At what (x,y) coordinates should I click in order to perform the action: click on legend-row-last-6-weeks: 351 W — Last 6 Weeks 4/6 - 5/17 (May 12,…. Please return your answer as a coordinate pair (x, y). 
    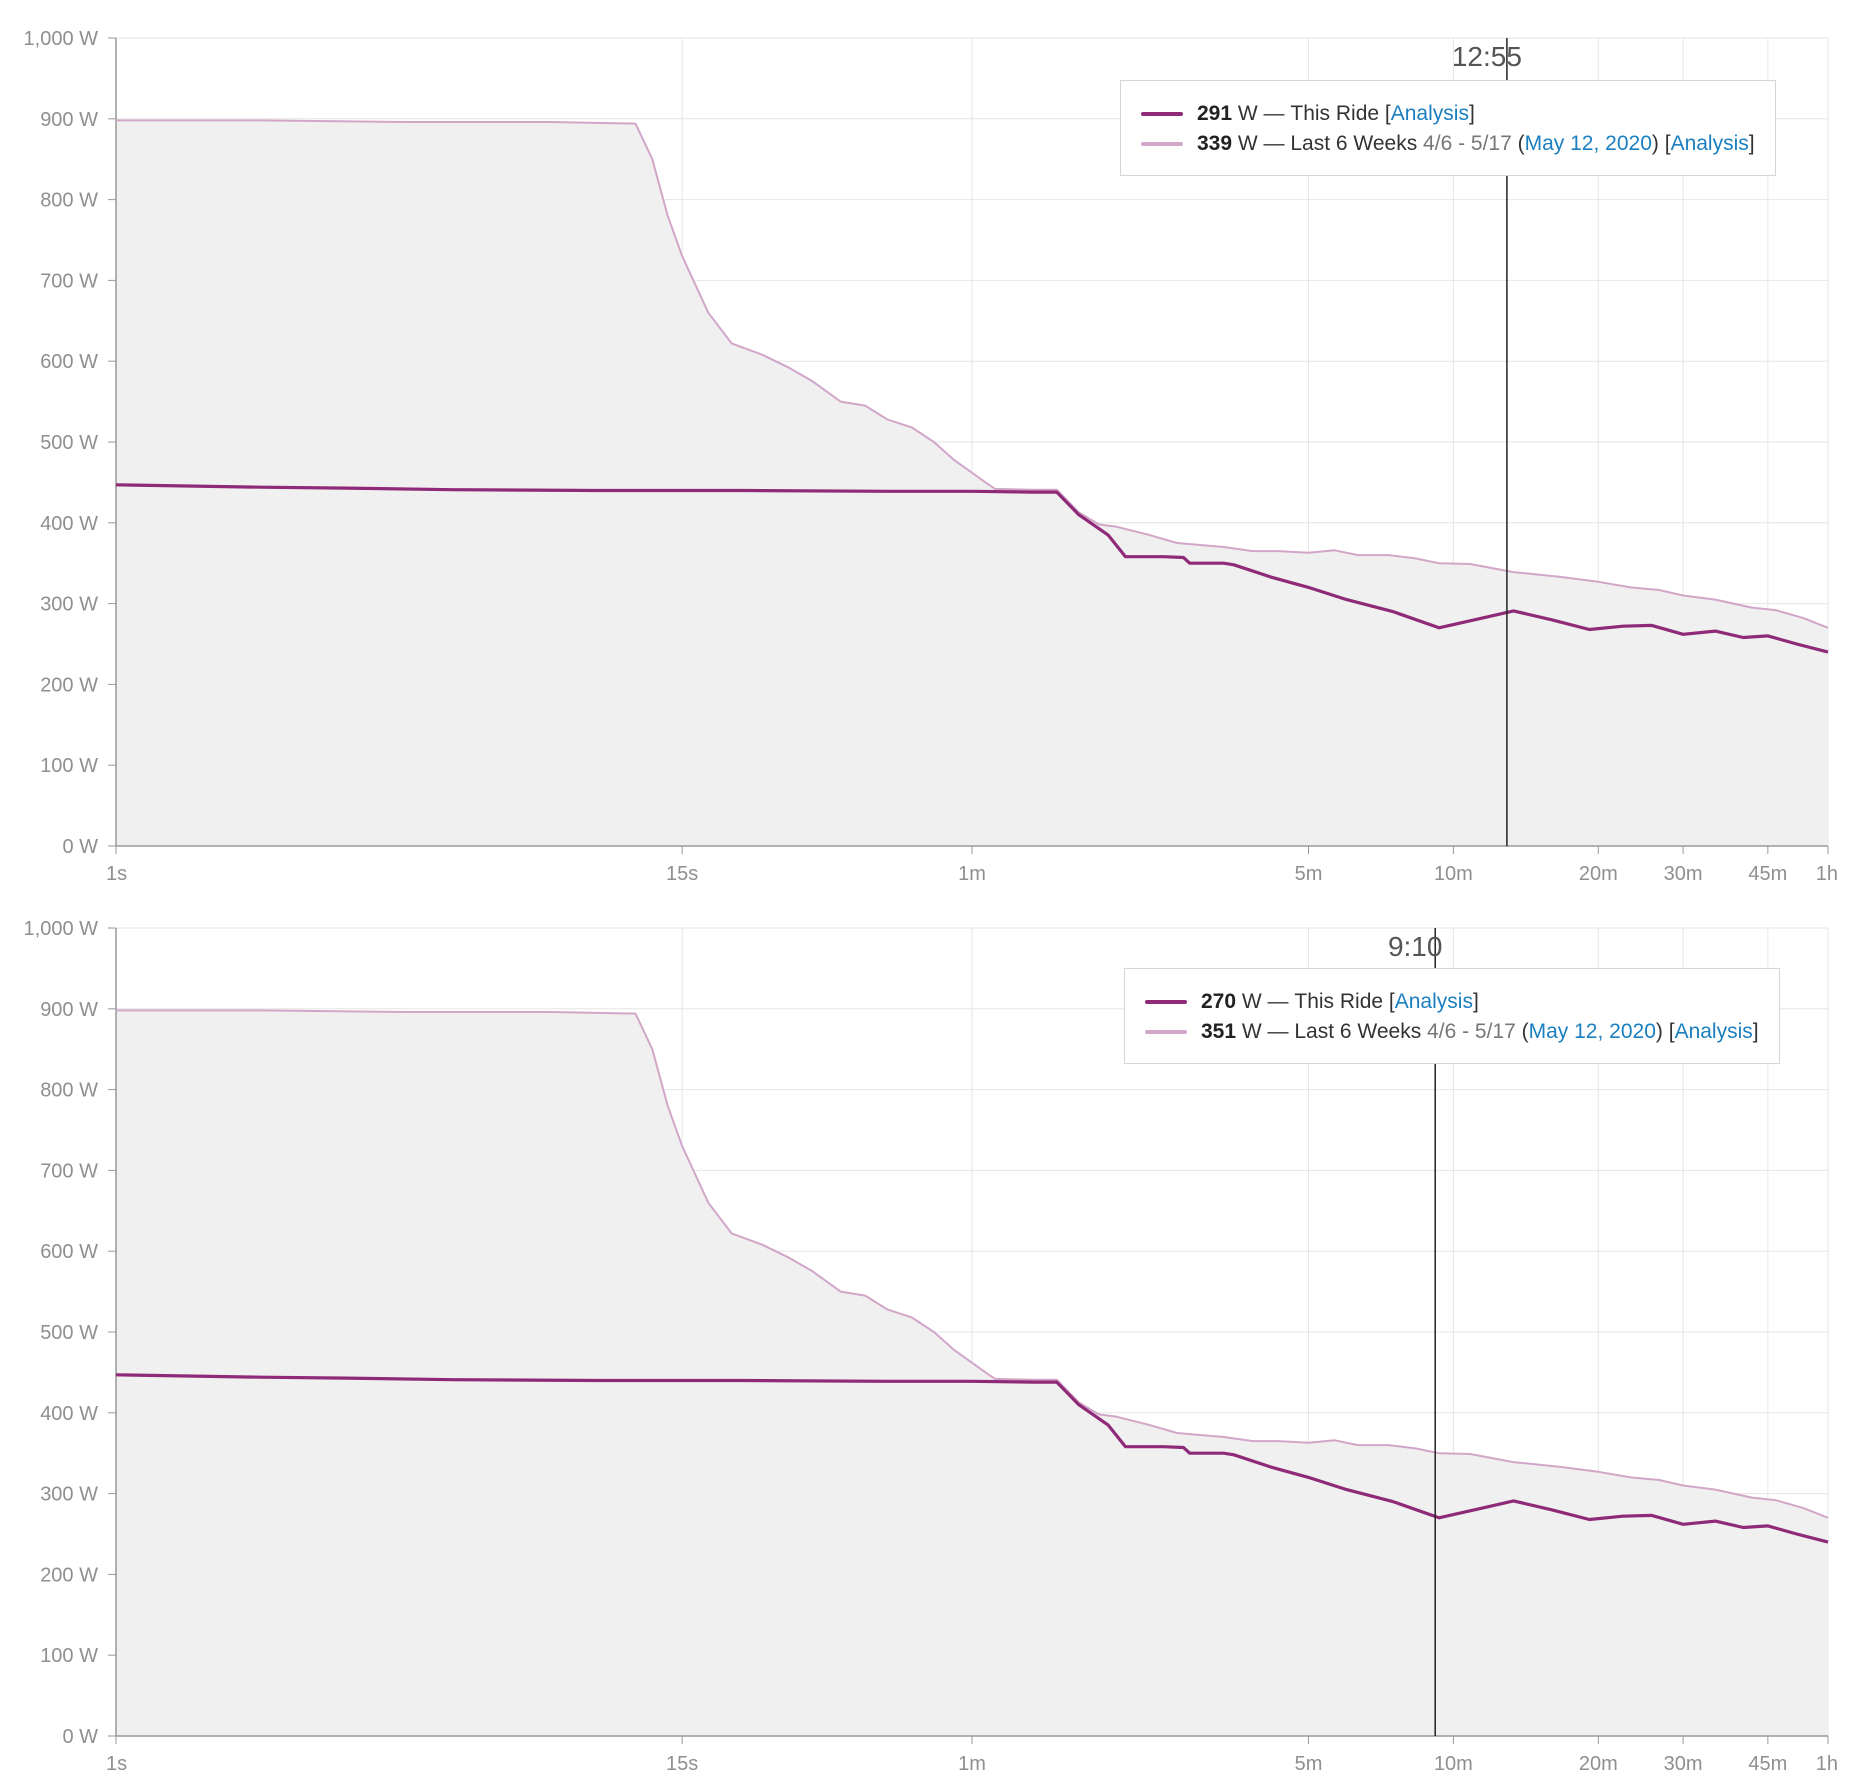
    Looking at the image, I should click on (1452, 1032).